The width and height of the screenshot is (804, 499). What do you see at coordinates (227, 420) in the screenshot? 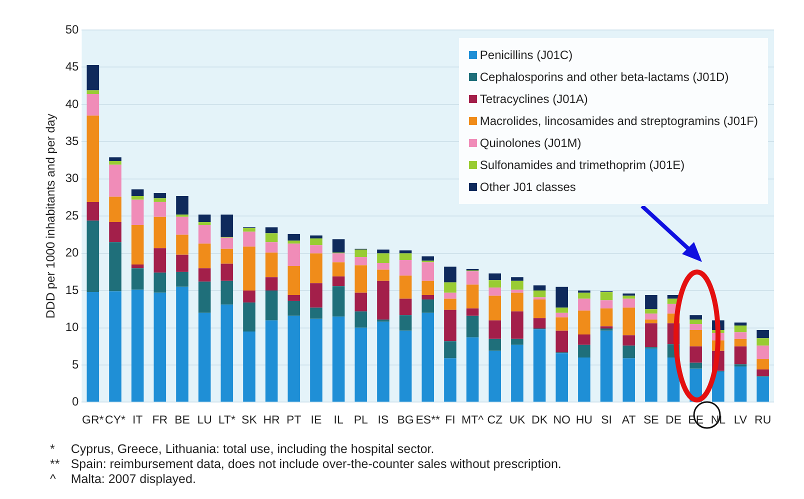
I see `x-tick-label: LT*` at bounding box center [227, 420].